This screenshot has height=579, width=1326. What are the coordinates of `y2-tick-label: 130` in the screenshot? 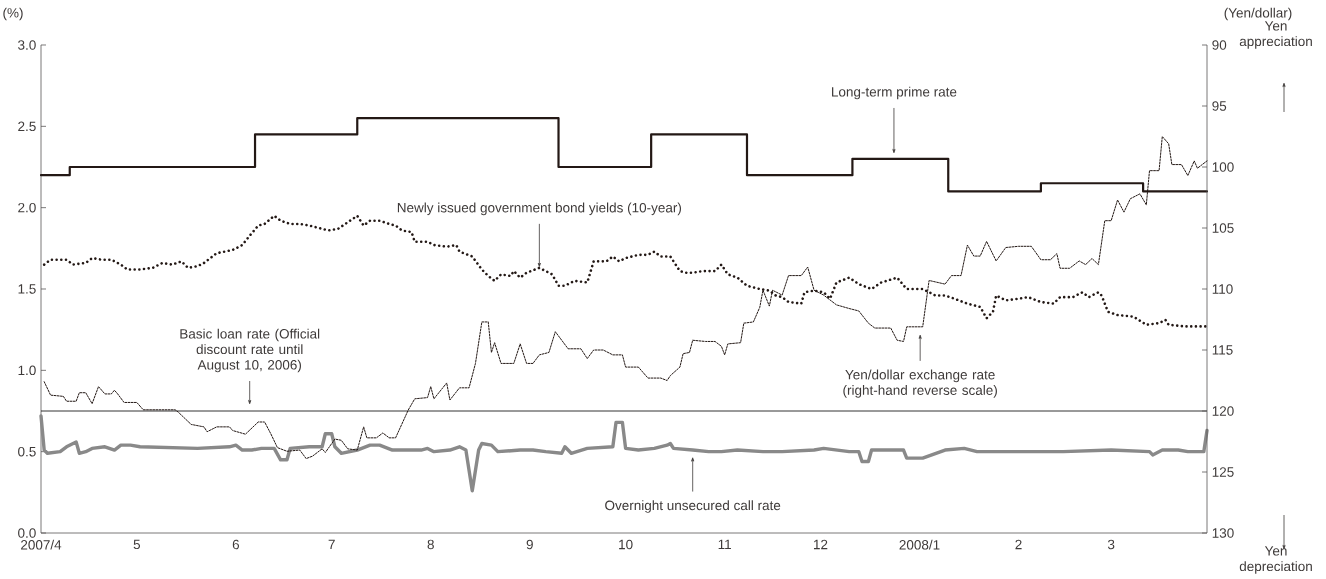 It's located at (1223, 533).